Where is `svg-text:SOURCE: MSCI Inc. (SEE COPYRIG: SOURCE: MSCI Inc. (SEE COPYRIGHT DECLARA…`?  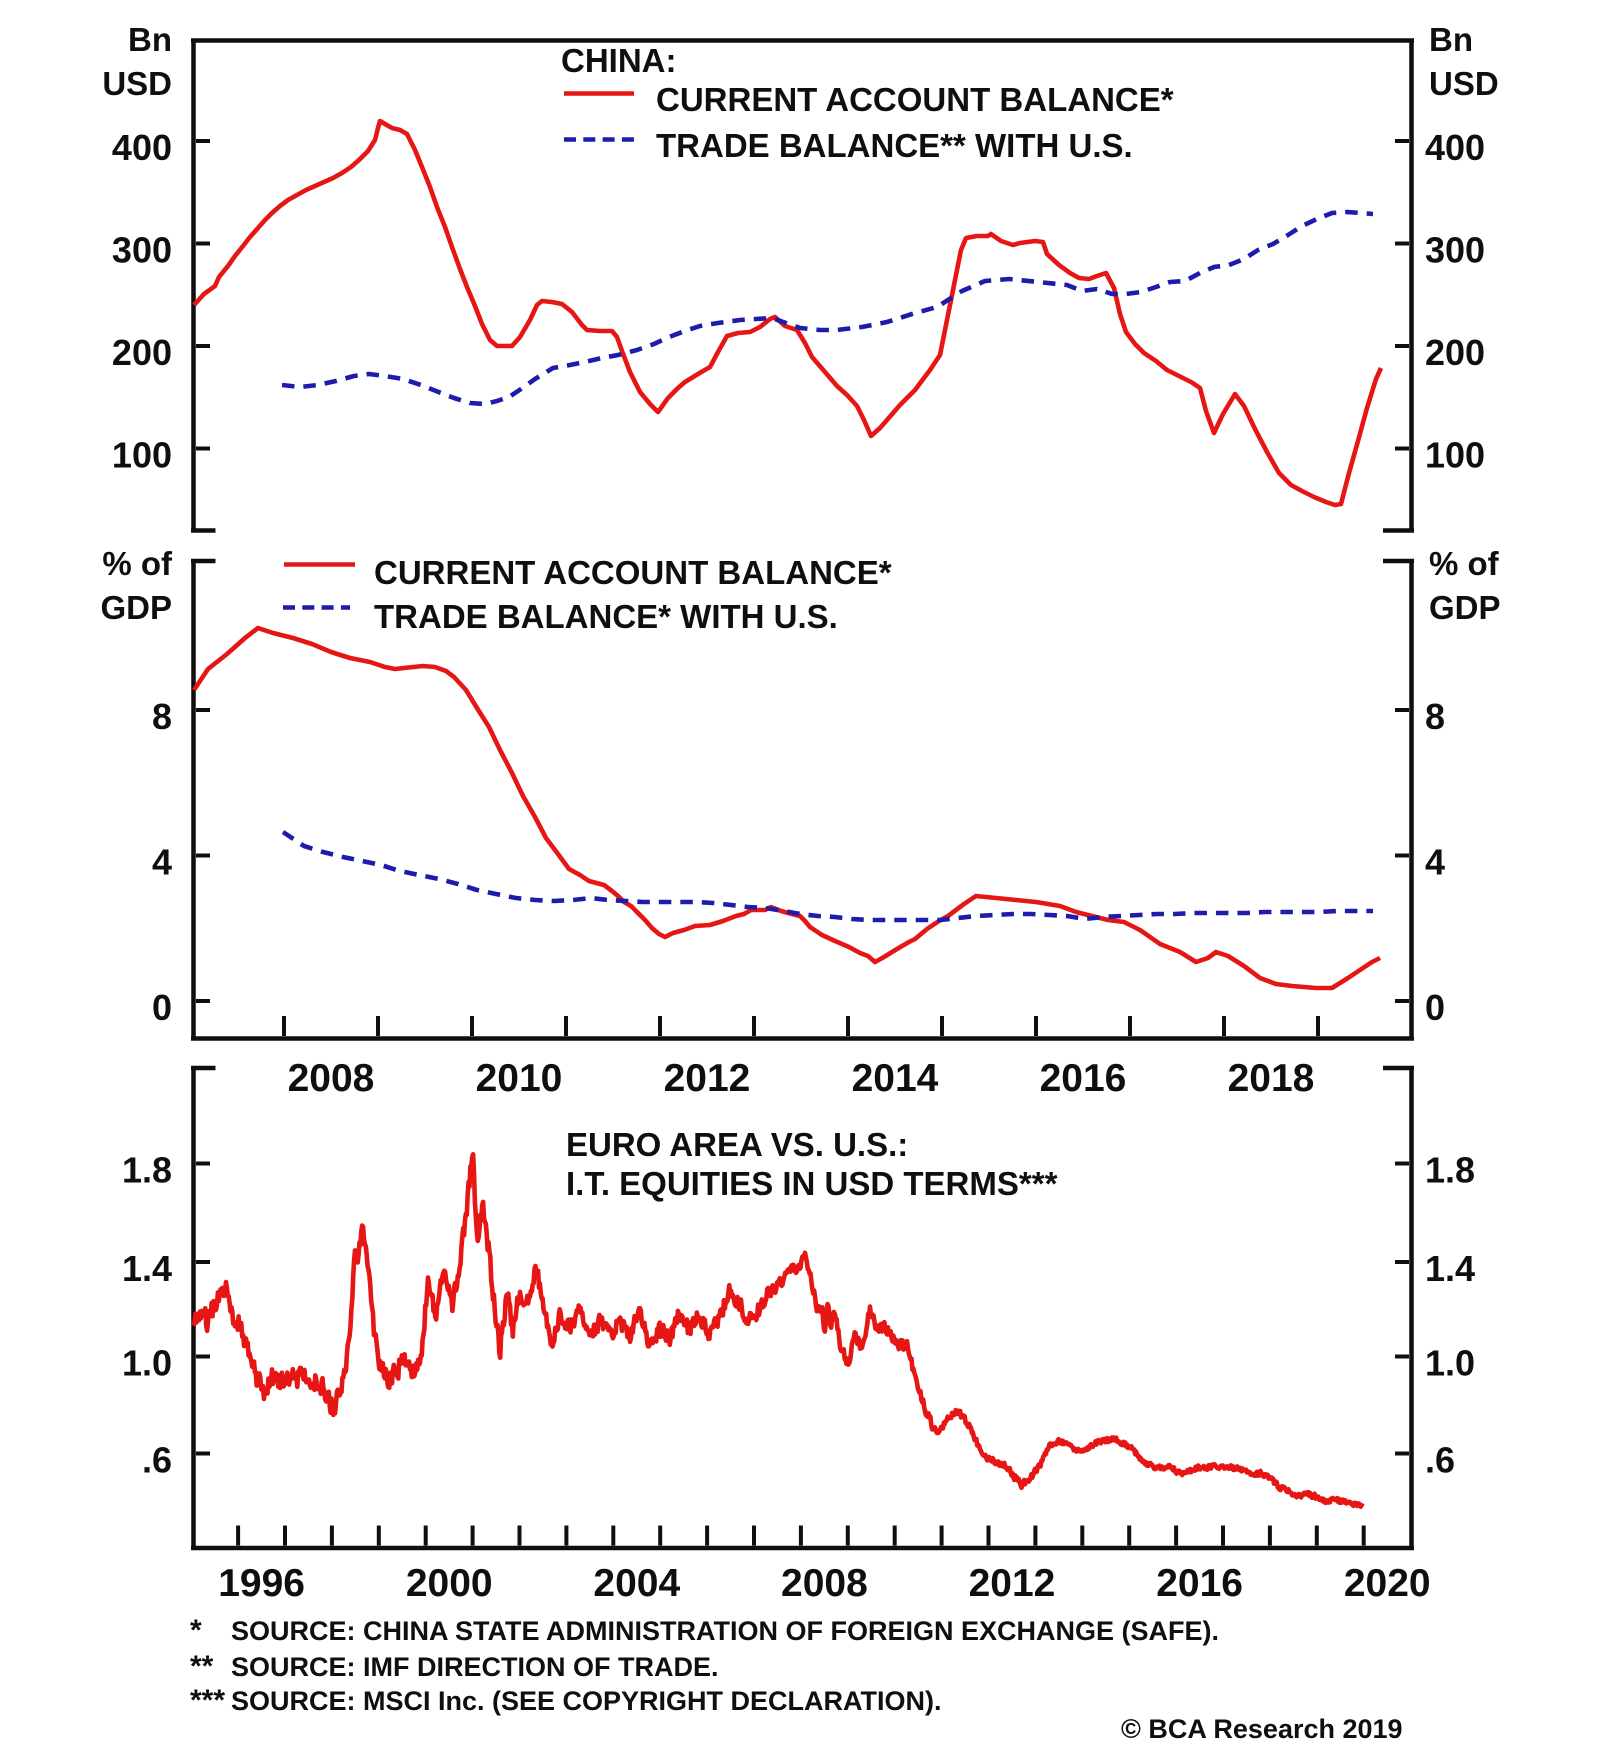
svg-text:SOURCE: MSCI Inc. (SEE COPYRIG: SOURCE: MSCI Inc. (SEE COPYRIGHT DECLARA… is located at coordinates (586, 1701).